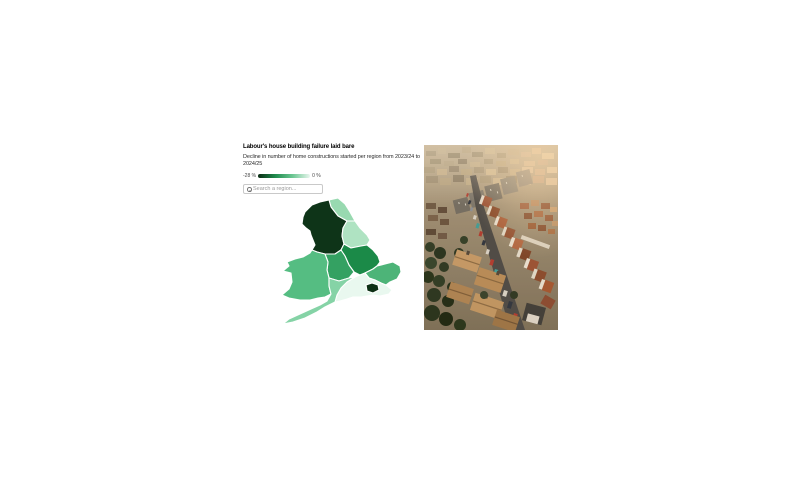 The height and width of the screenshot is (480, 800). What do you see at coordinates (250, 176) in the screenshot?
I see `legend-min-label: -28 %` at bounding box center [250, 176].